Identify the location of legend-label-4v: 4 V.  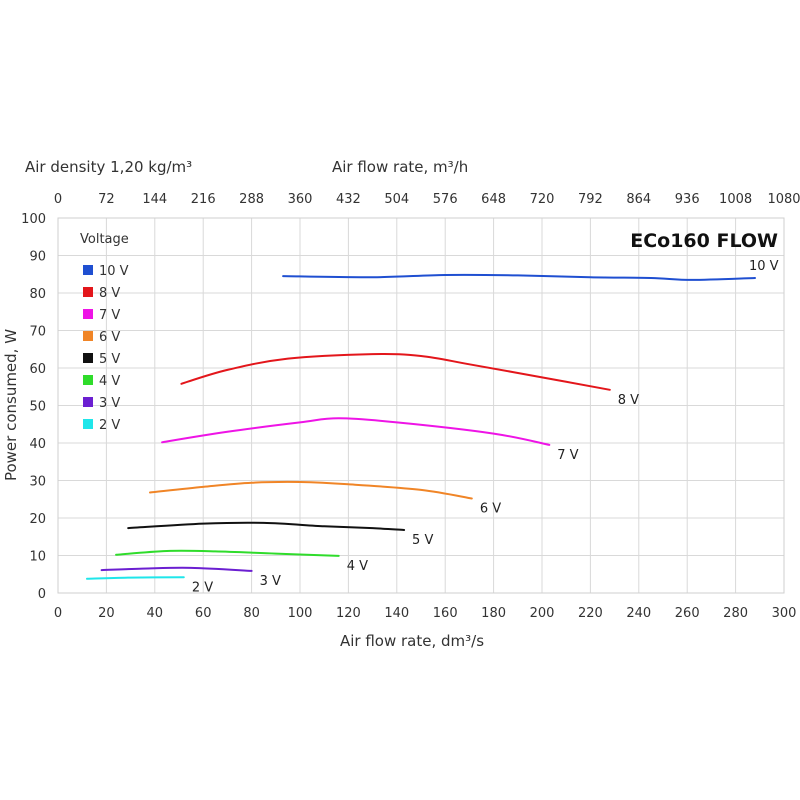
(109, 381).